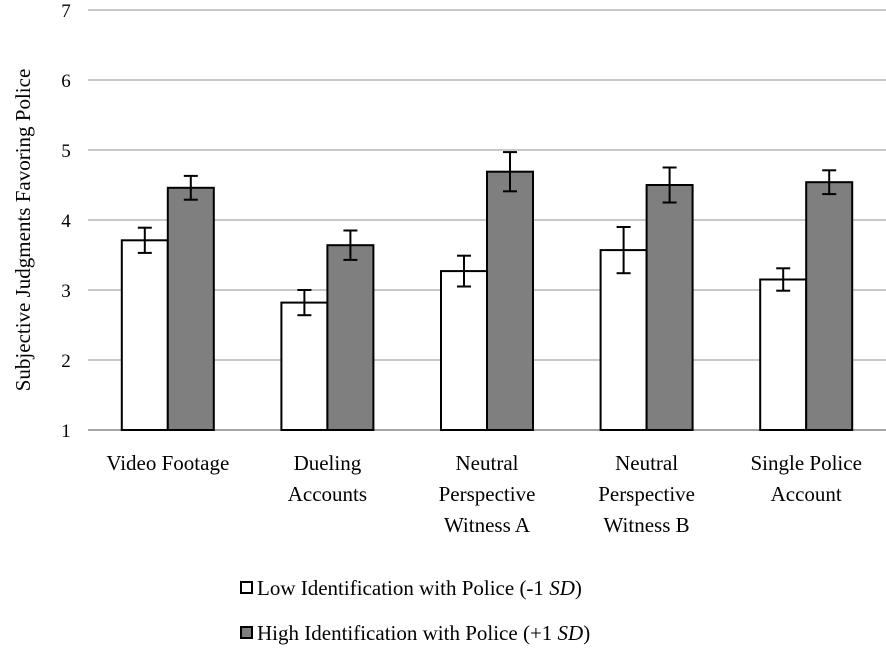 This screenshot has height=652, width=886. I want to click on legend-item-high: High Identification with Police (+1 SD), so click(415, 633).